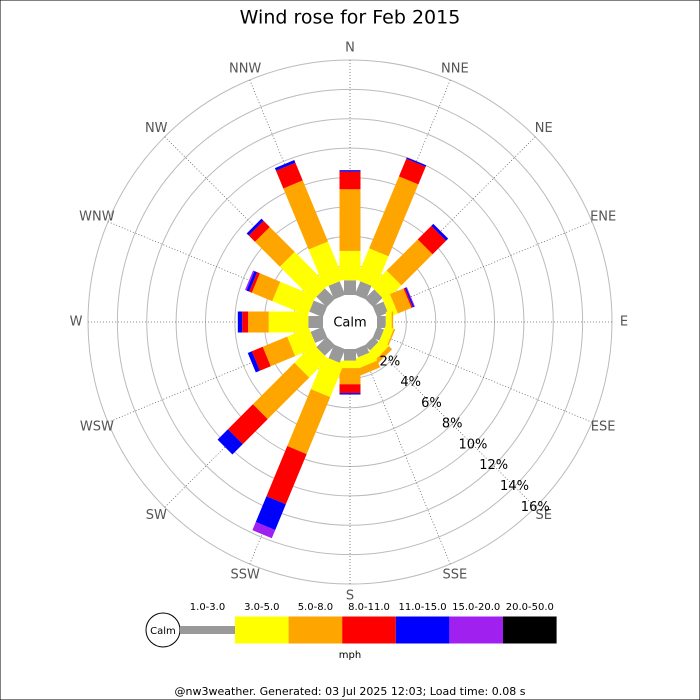 The height and width of the screenshot is (700, 700). Describe the element at coordinates (163, 631) in the screenshot. I see `legend-calm-label: Calm` at that location.